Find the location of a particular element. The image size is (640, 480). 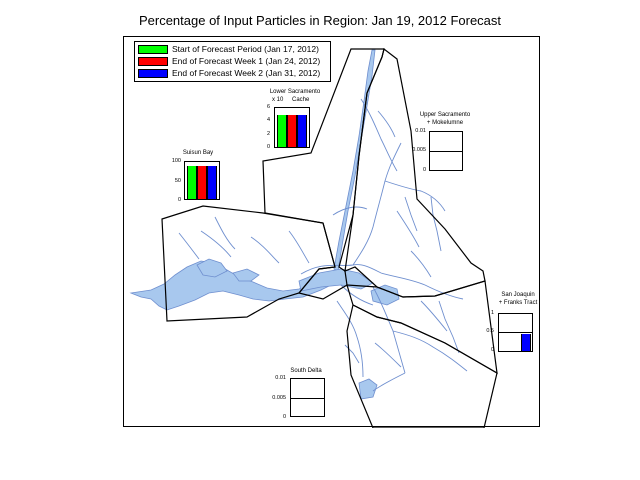

south-delta-label: South Delta is located at coordinates (306, 371).